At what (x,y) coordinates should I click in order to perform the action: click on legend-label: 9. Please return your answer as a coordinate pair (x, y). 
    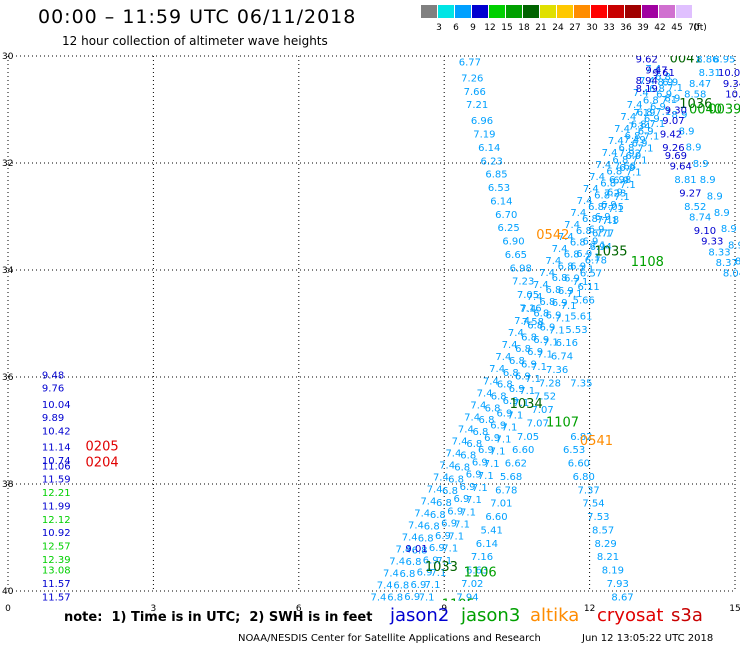
    Looking at the image, I should click on (473, 28).